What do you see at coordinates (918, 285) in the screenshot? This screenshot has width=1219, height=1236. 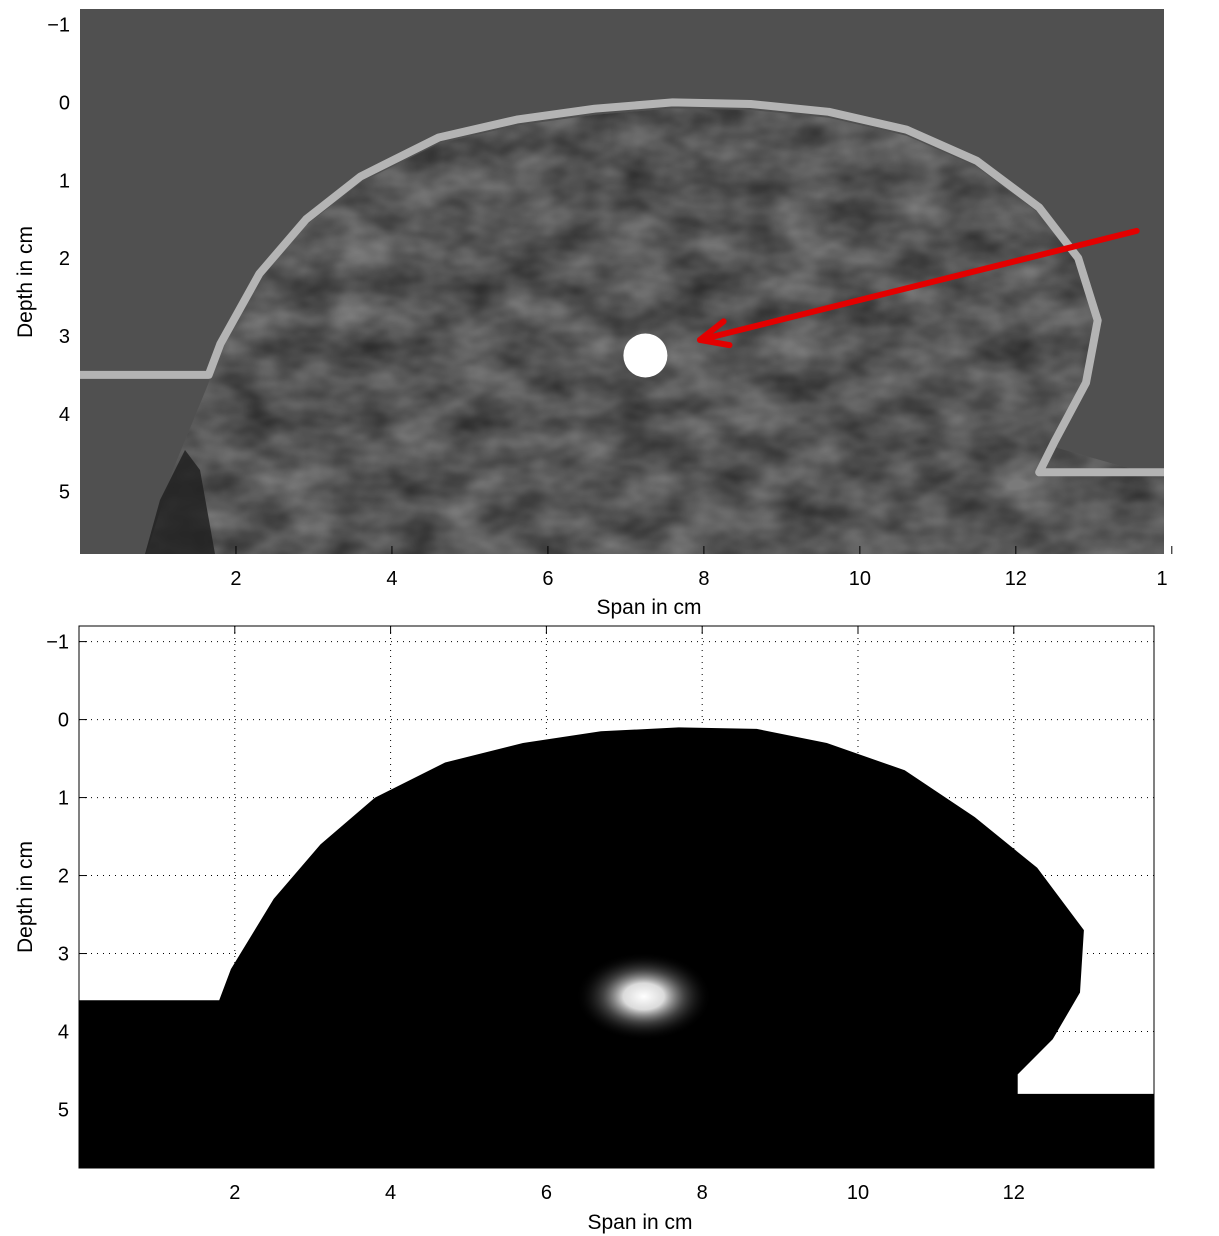 I see `arrow-shaft` at bounding box center [918, 285].